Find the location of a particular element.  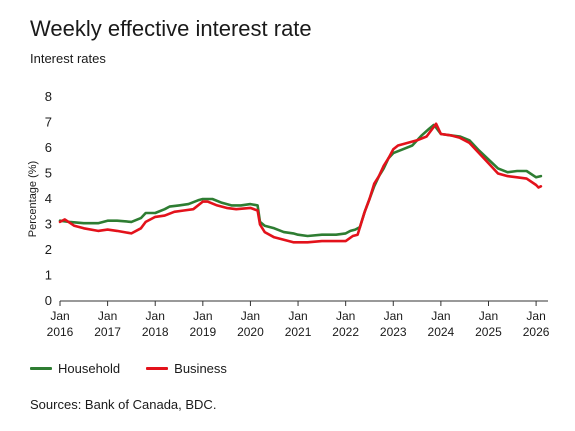

y-tick-label: 8 is located at coordinates (48, 96).